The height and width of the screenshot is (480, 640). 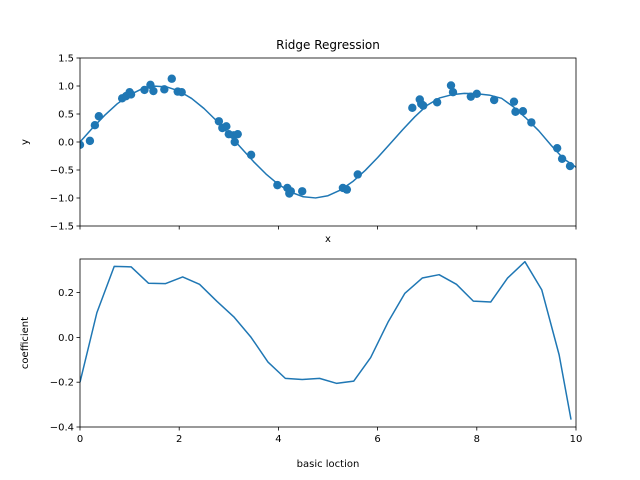 I want to click on top-x-axis-label: x, so click(x=328, y=239).